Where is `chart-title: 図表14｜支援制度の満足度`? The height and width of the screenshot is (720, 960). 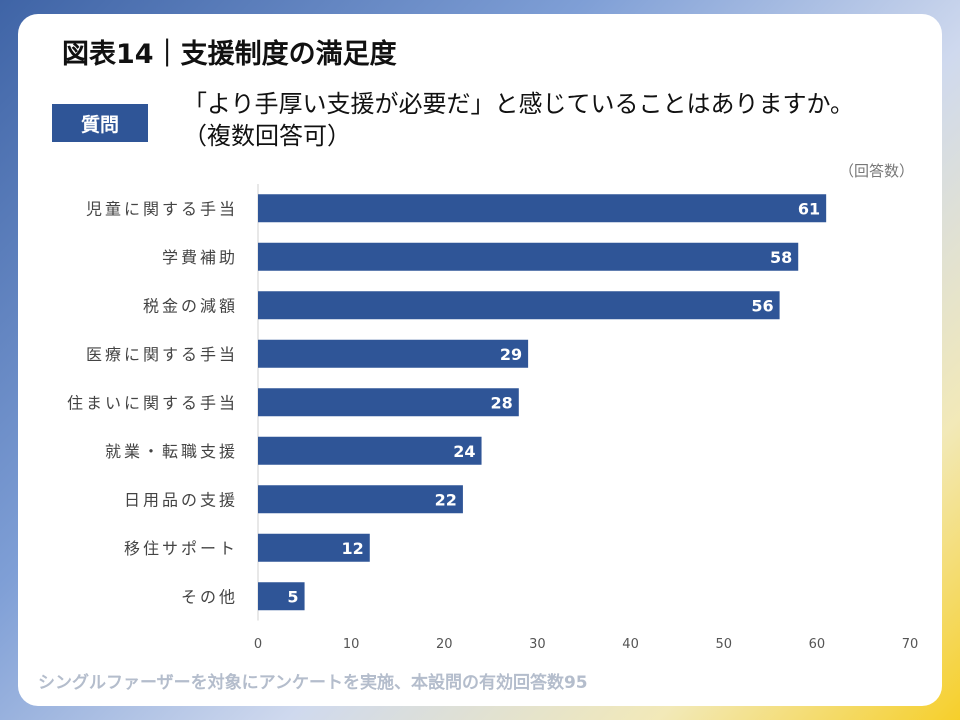
chart-title: 図表14｜支援制度の満足度 is located at coordinates (229, 54).